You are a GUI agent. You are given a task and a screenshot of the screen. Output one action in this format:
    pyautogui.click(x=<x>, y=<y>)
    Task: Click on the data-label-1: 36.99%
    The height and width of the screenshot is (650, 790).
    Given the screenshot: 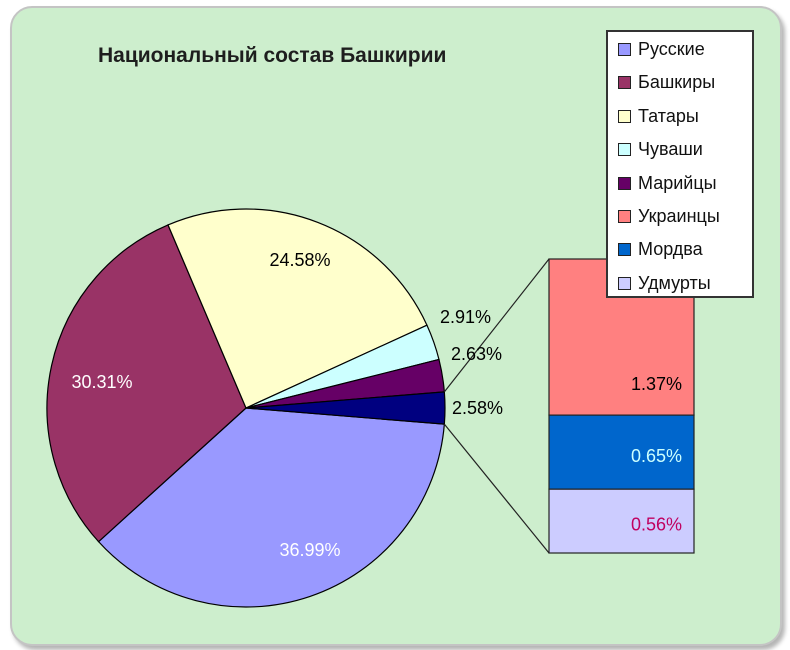 What is the action you would take?
    pyautogui.click(x=309, y=550)
    